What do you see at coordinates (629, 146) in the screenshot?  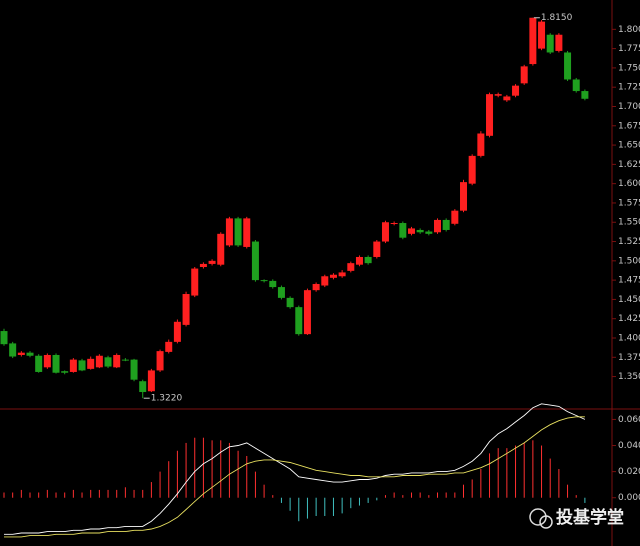 I see `y-tick-label: 1.650` at bounding box center [629, 146].